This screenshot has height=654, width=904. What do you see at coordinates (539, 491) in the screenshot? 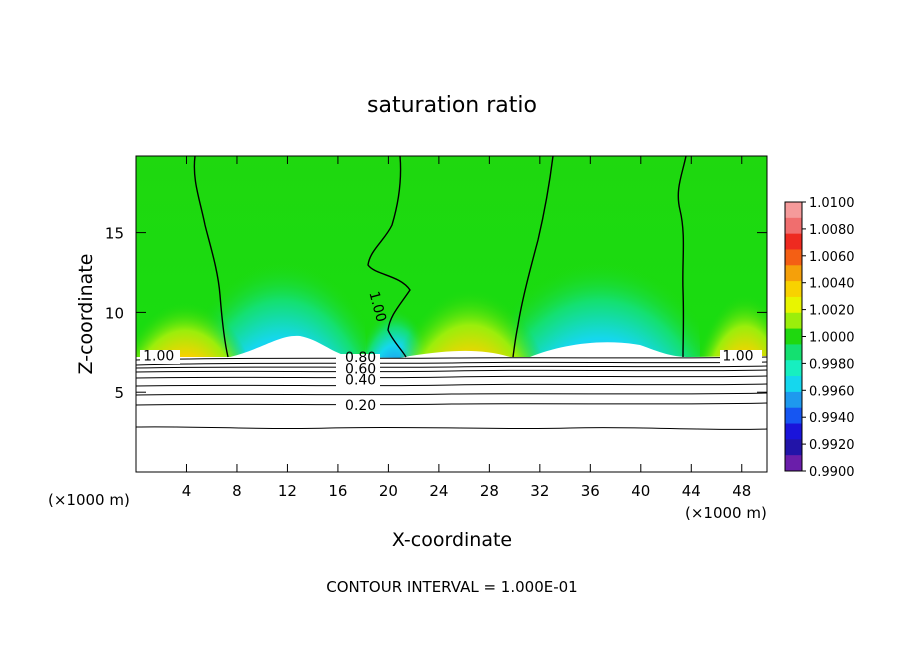
I see `x-tick-label: 32` at bounding box center [539, 491].